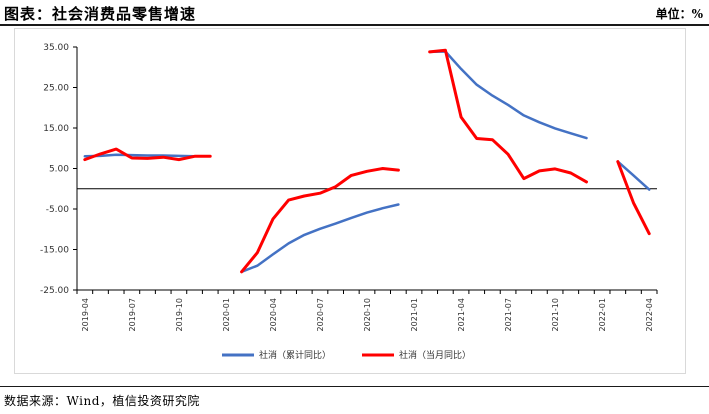 This screenshot has height=414, width=709. I want to click on x-tick-label: 2019-10, so click(179, 314).